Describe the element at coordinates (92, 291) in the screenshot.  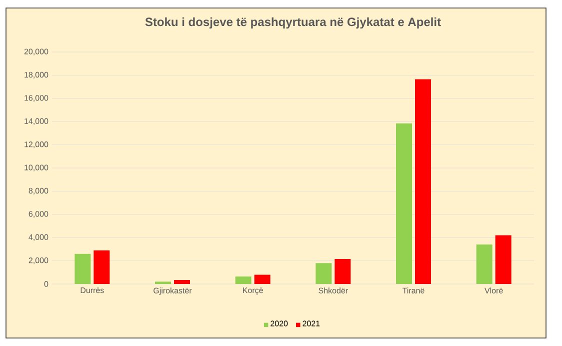
I see `x-tick-label: Durrës` at that location.